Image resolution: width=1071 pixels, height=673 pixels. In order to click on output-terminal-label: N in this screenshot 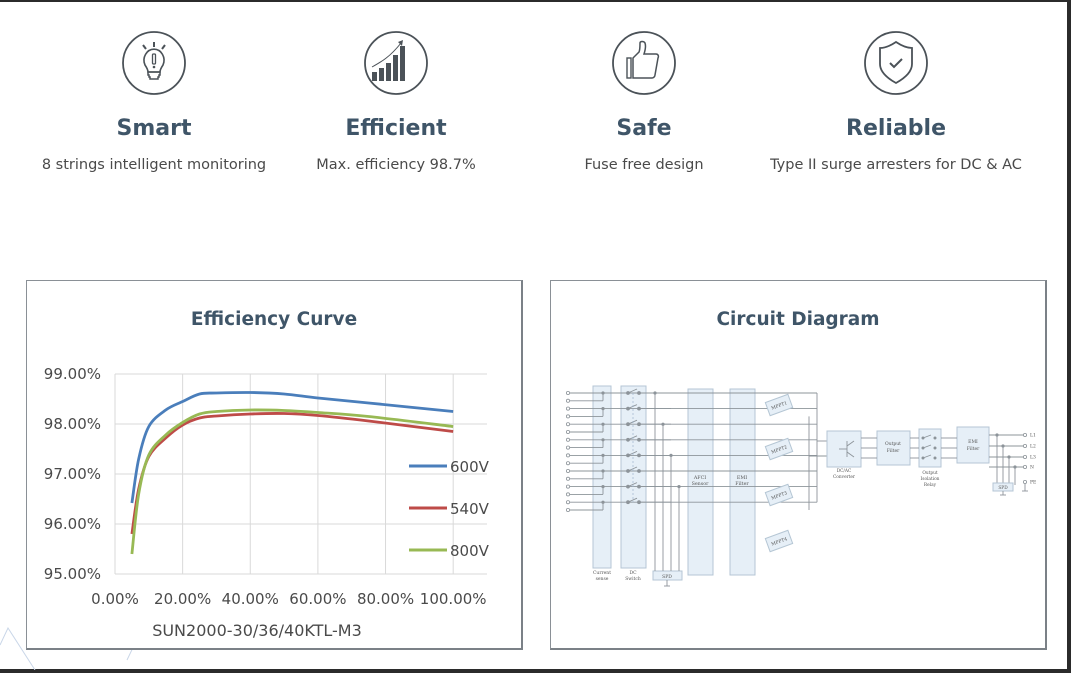, I will do `click(1032, 468)`.